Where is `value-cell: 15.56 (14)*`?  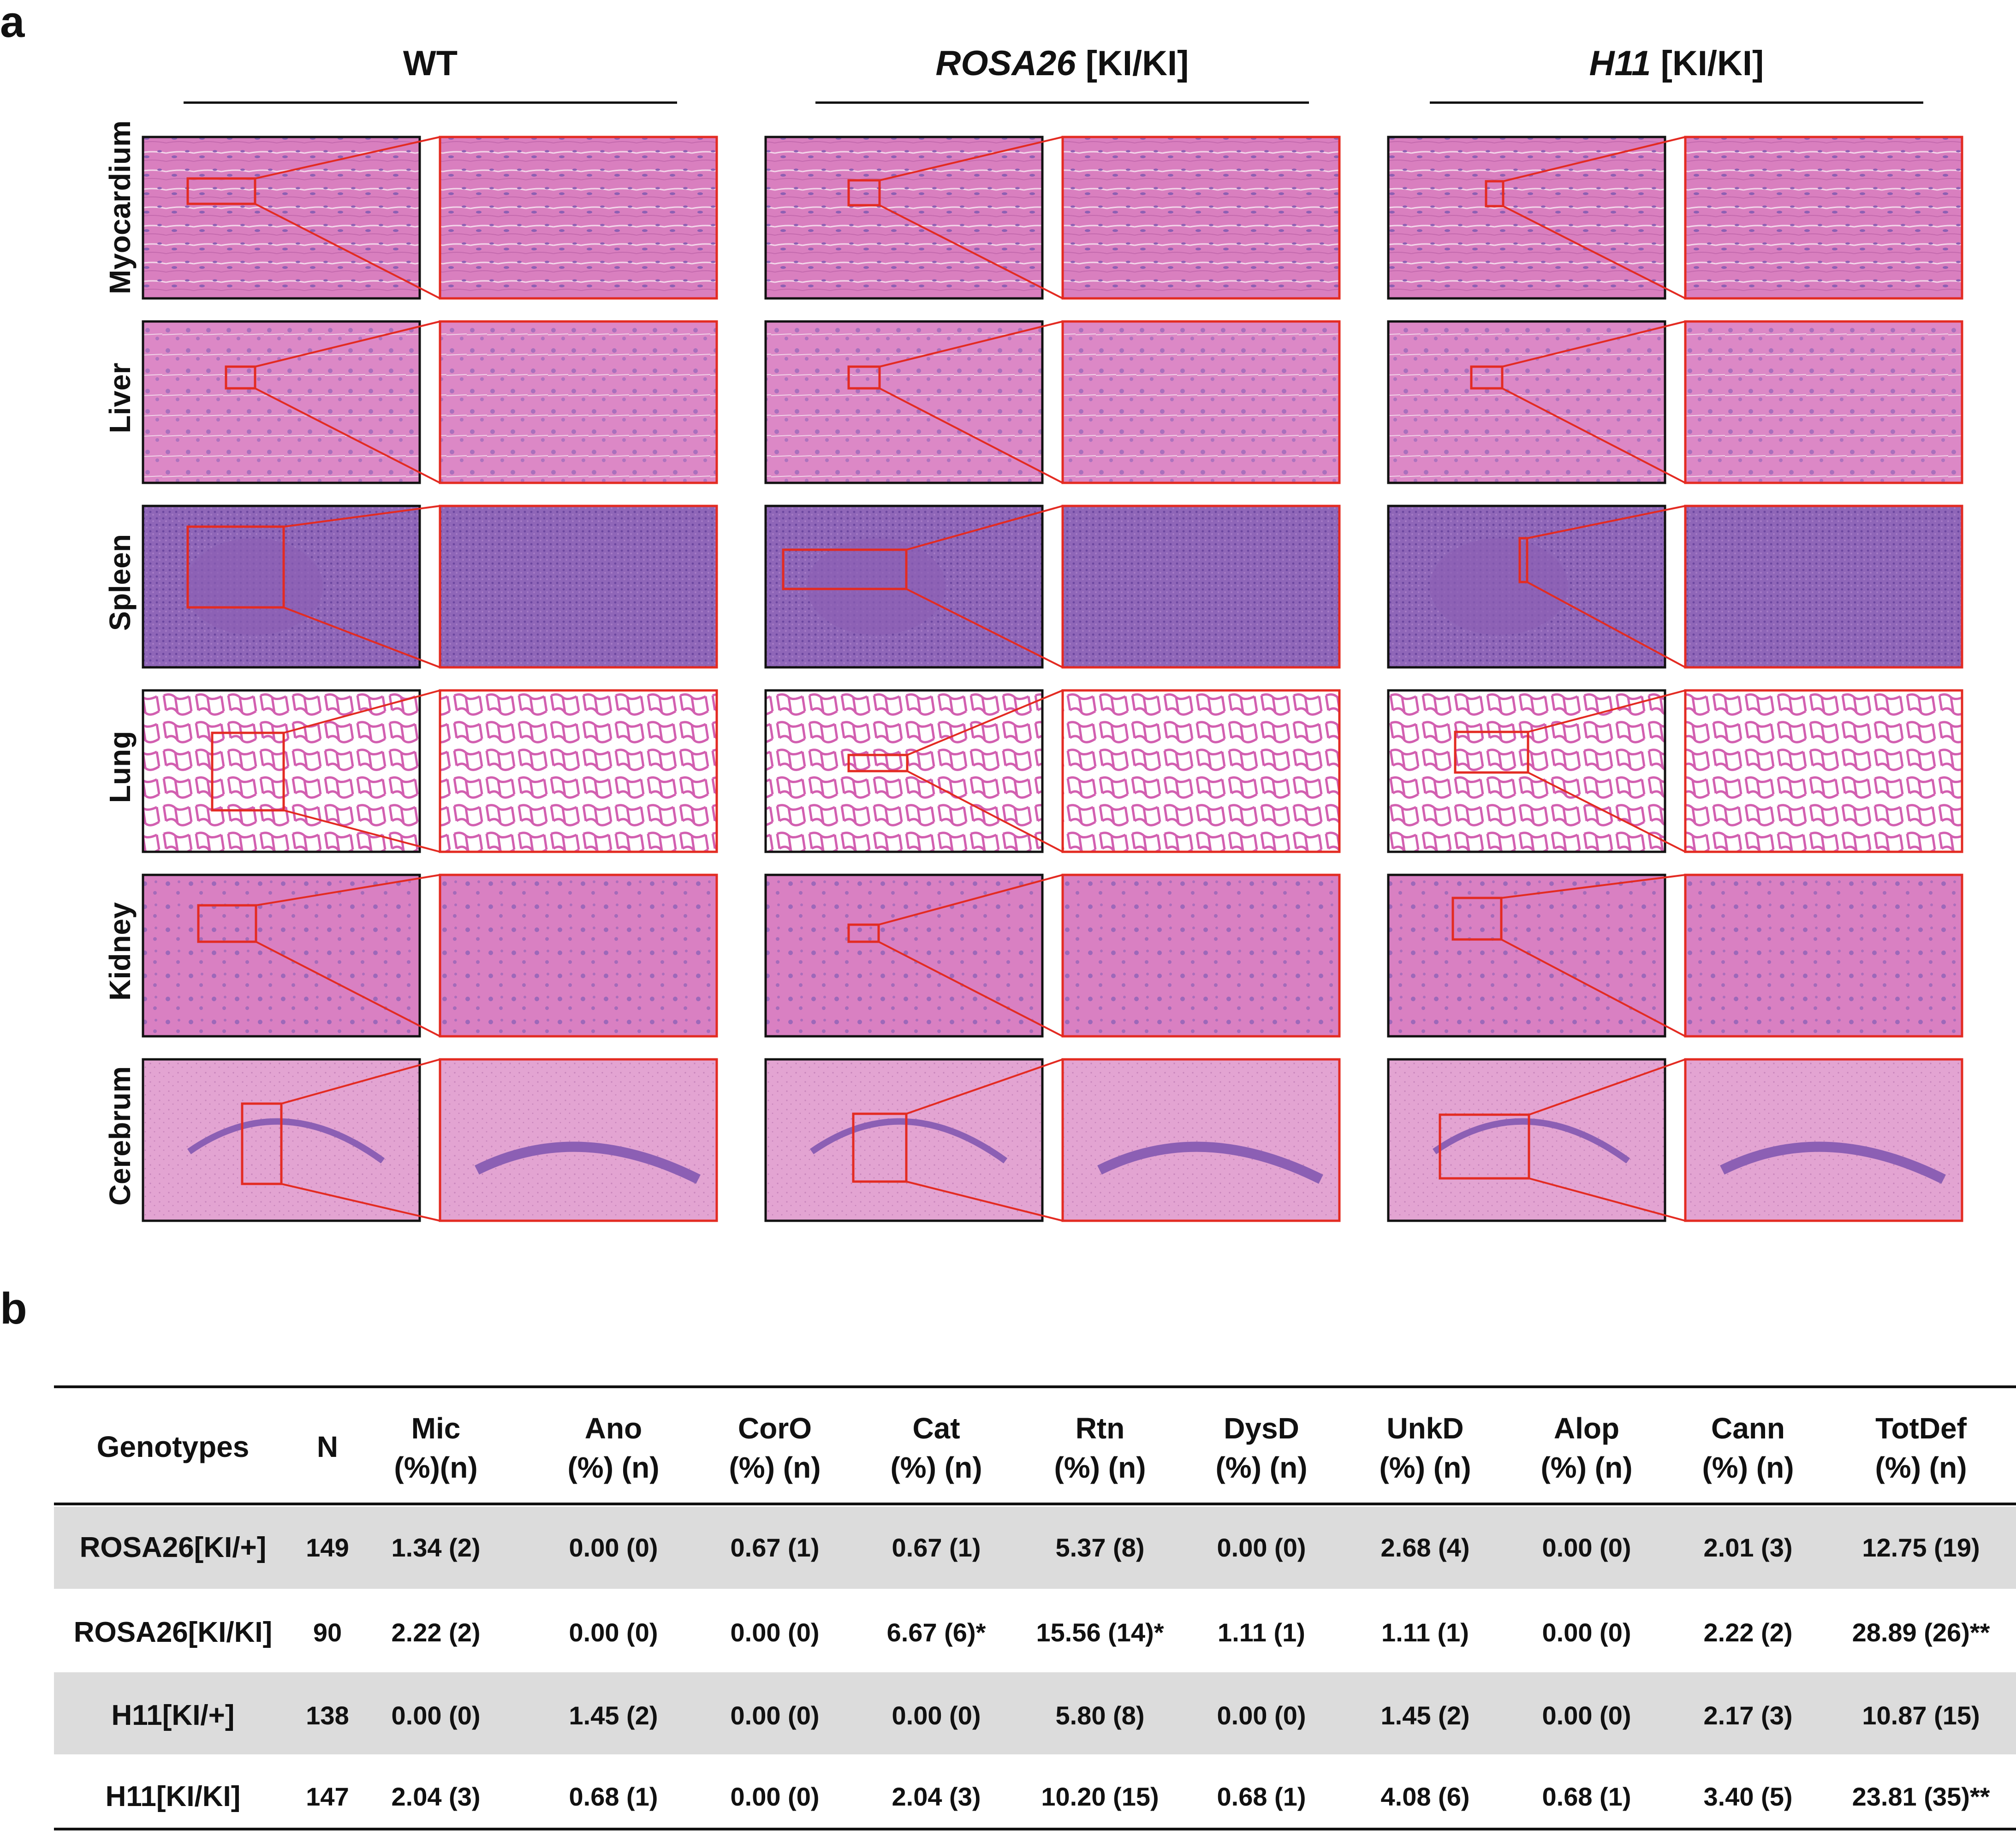
value-cell: 15.56 (14)* is located at coordinates (1100, 1632).